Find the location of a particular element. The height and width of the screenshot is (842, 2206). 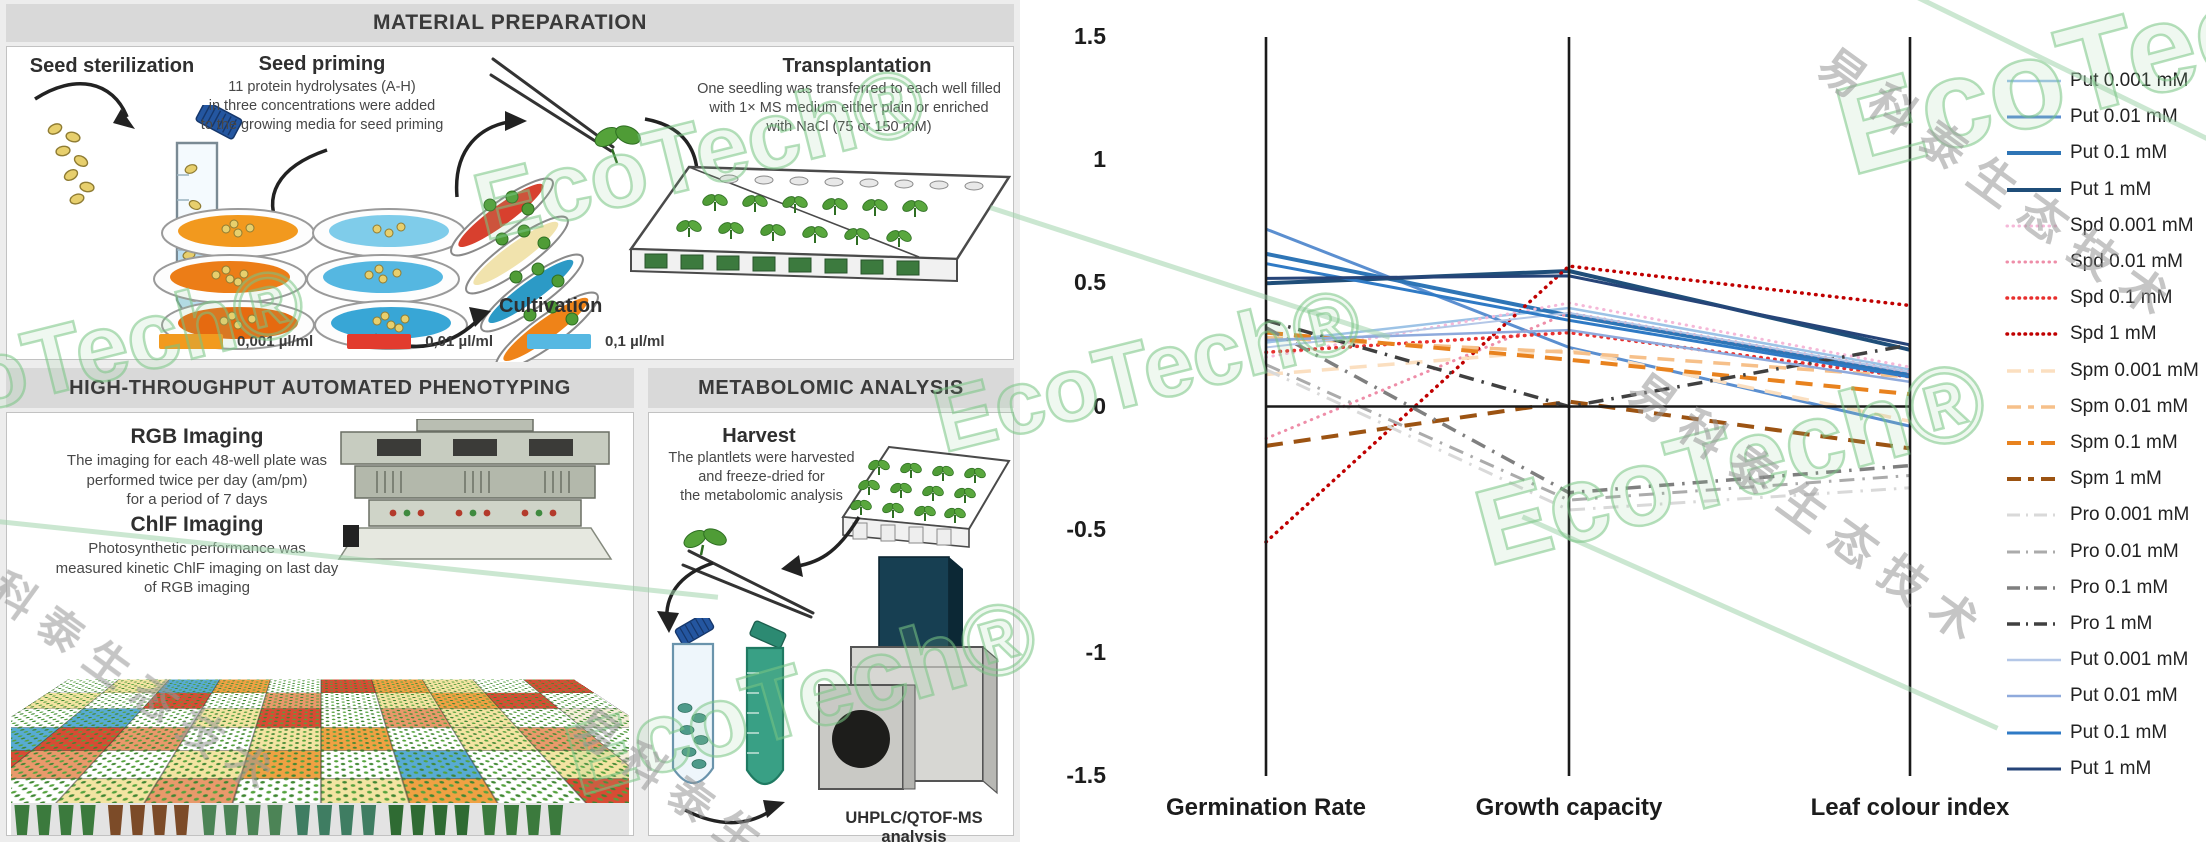

legend-item-label: Spd 0.01 mM is located at coordinates (2126, 261).